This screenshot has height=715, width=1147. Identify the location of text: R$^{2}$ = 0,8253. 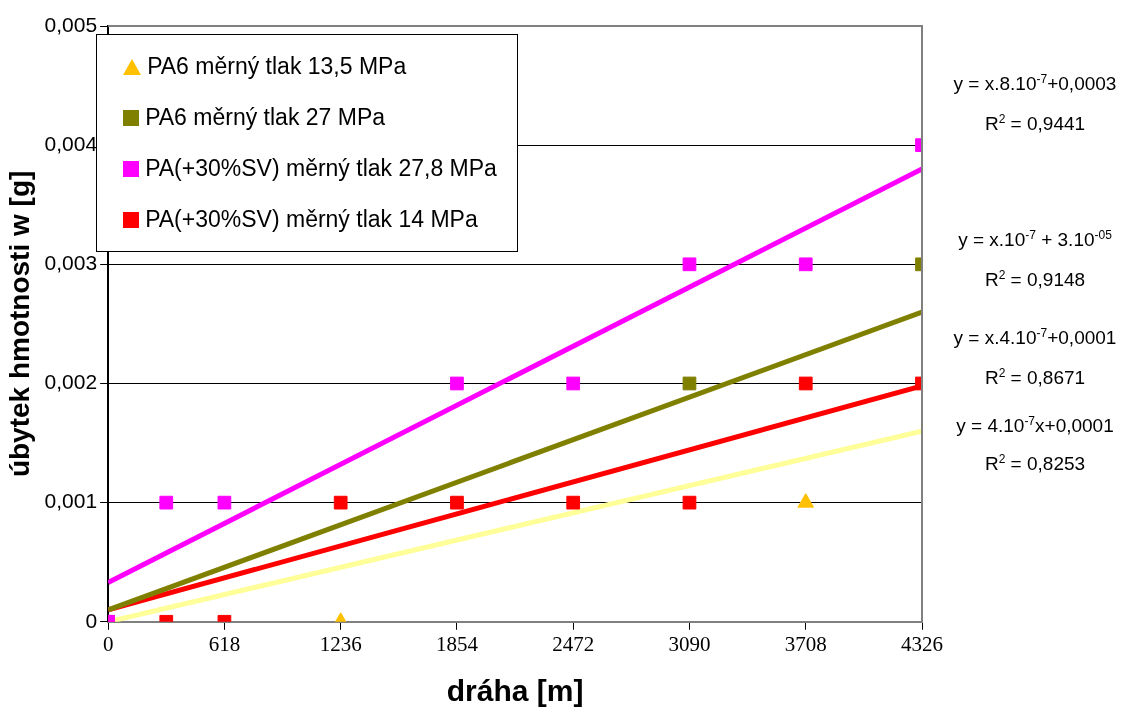
(1035, 464).